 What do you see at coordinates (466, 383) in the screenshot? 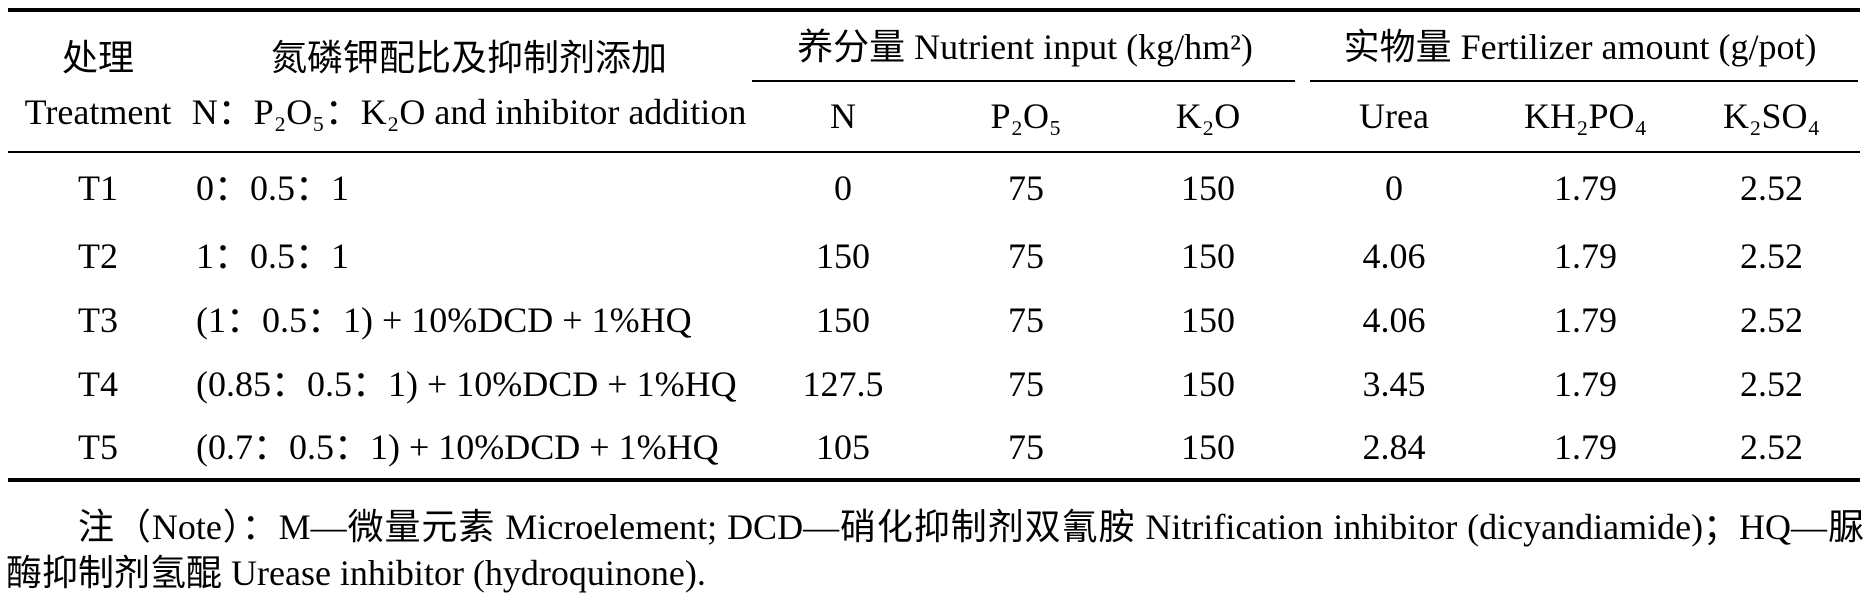
I see `cell-ratio: (0.85：0.5：1) + 10%DCD + 1%HQ` at bounding box center [466, 383].